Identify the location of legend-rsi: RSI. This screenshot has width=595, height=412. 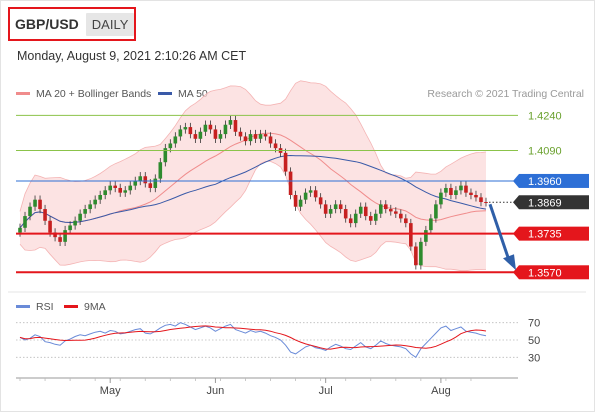
(45, 307).